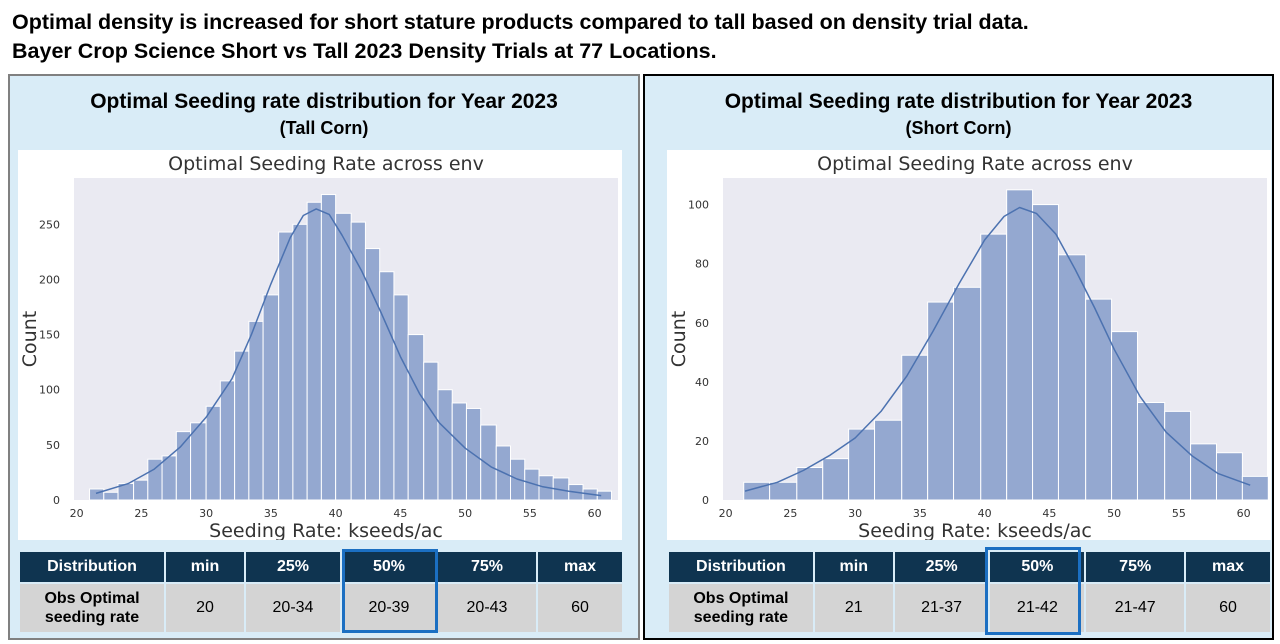  I want to click on panel-subtitle: (Tall Corn), so click(324, 128).